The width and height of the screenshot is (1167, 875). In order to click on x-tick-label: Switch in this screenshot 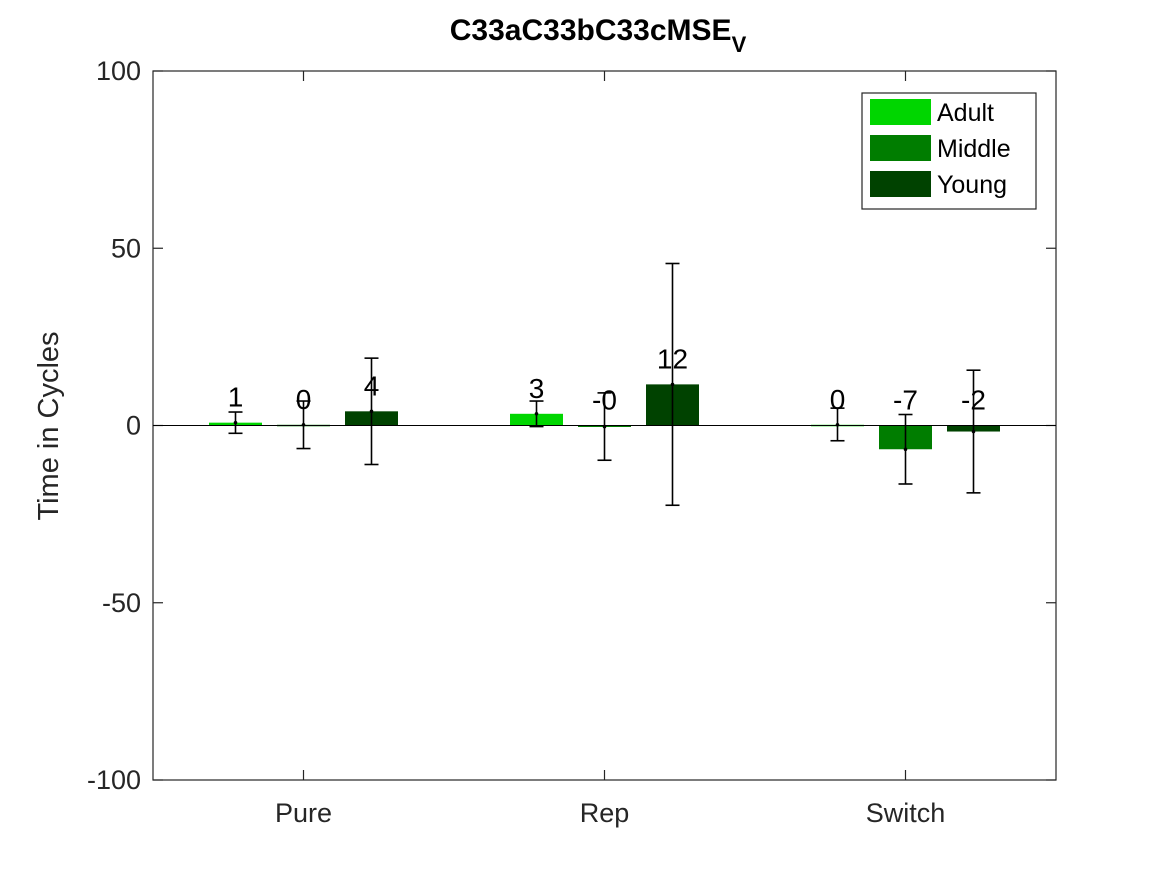, I will do `click(906, 813)`.